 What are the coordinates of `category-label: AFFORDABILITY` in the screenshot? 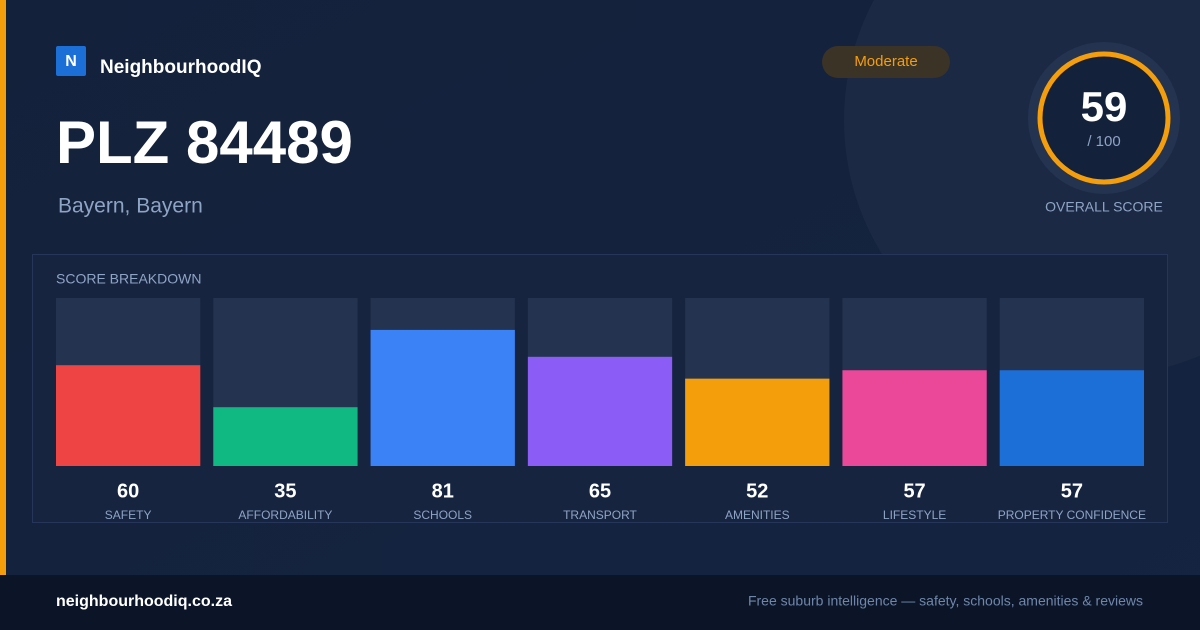 It's located at (285, 515).